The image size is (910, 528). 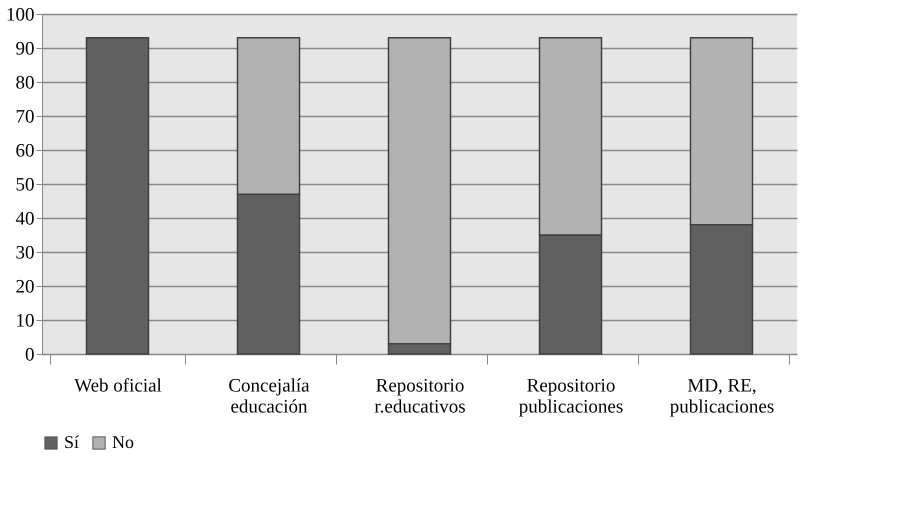 What do you see at coordinates (72, 442) in the screenshot?
I see `legend-label: Sí` at bounding box center [72, 442].